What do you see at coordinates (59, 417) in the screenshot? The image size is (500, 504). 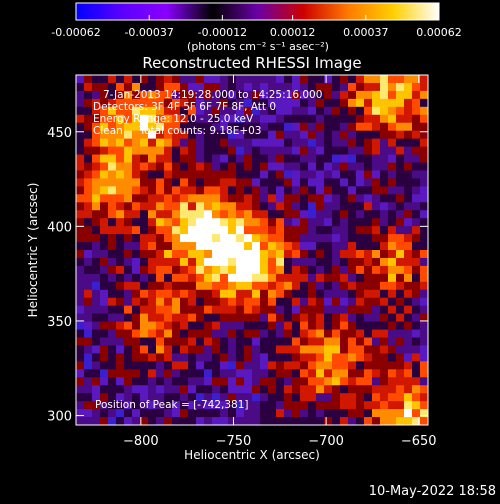 I see `y-tick-label: 300` at bounding box center [59, 417].